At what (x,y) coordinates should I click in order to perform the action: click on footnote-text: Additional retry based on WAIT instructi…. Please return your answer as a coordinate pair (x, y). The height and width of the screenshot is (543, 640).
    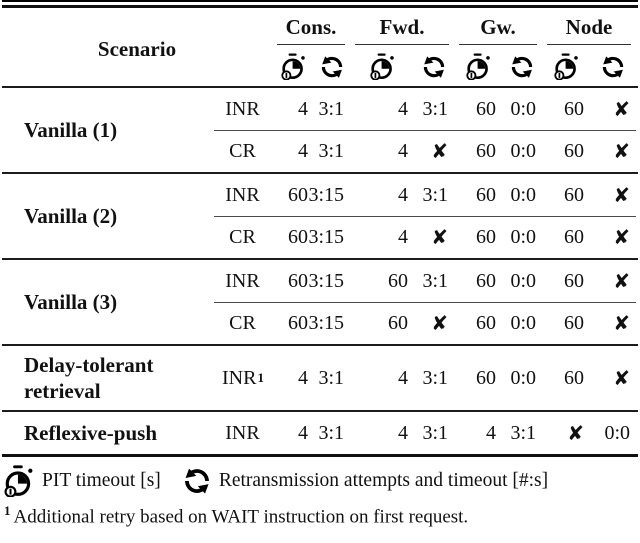
    Looking at the image, I should click on (241, 517).